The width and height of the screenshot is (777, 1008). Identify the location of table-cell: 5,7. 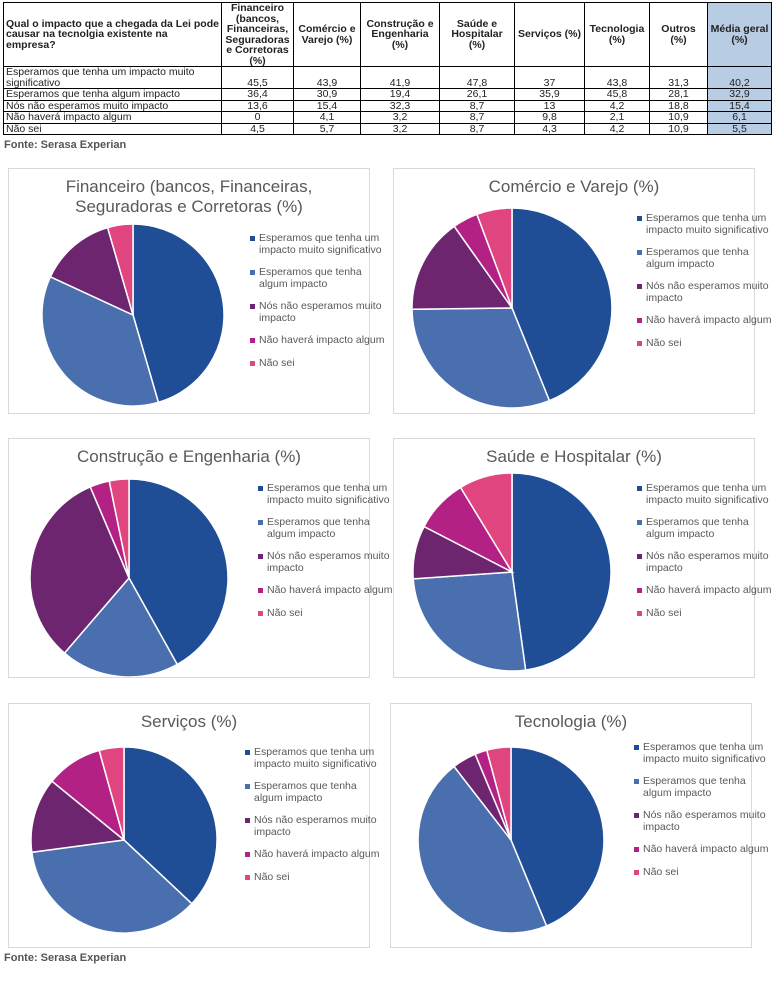
(327, 128).